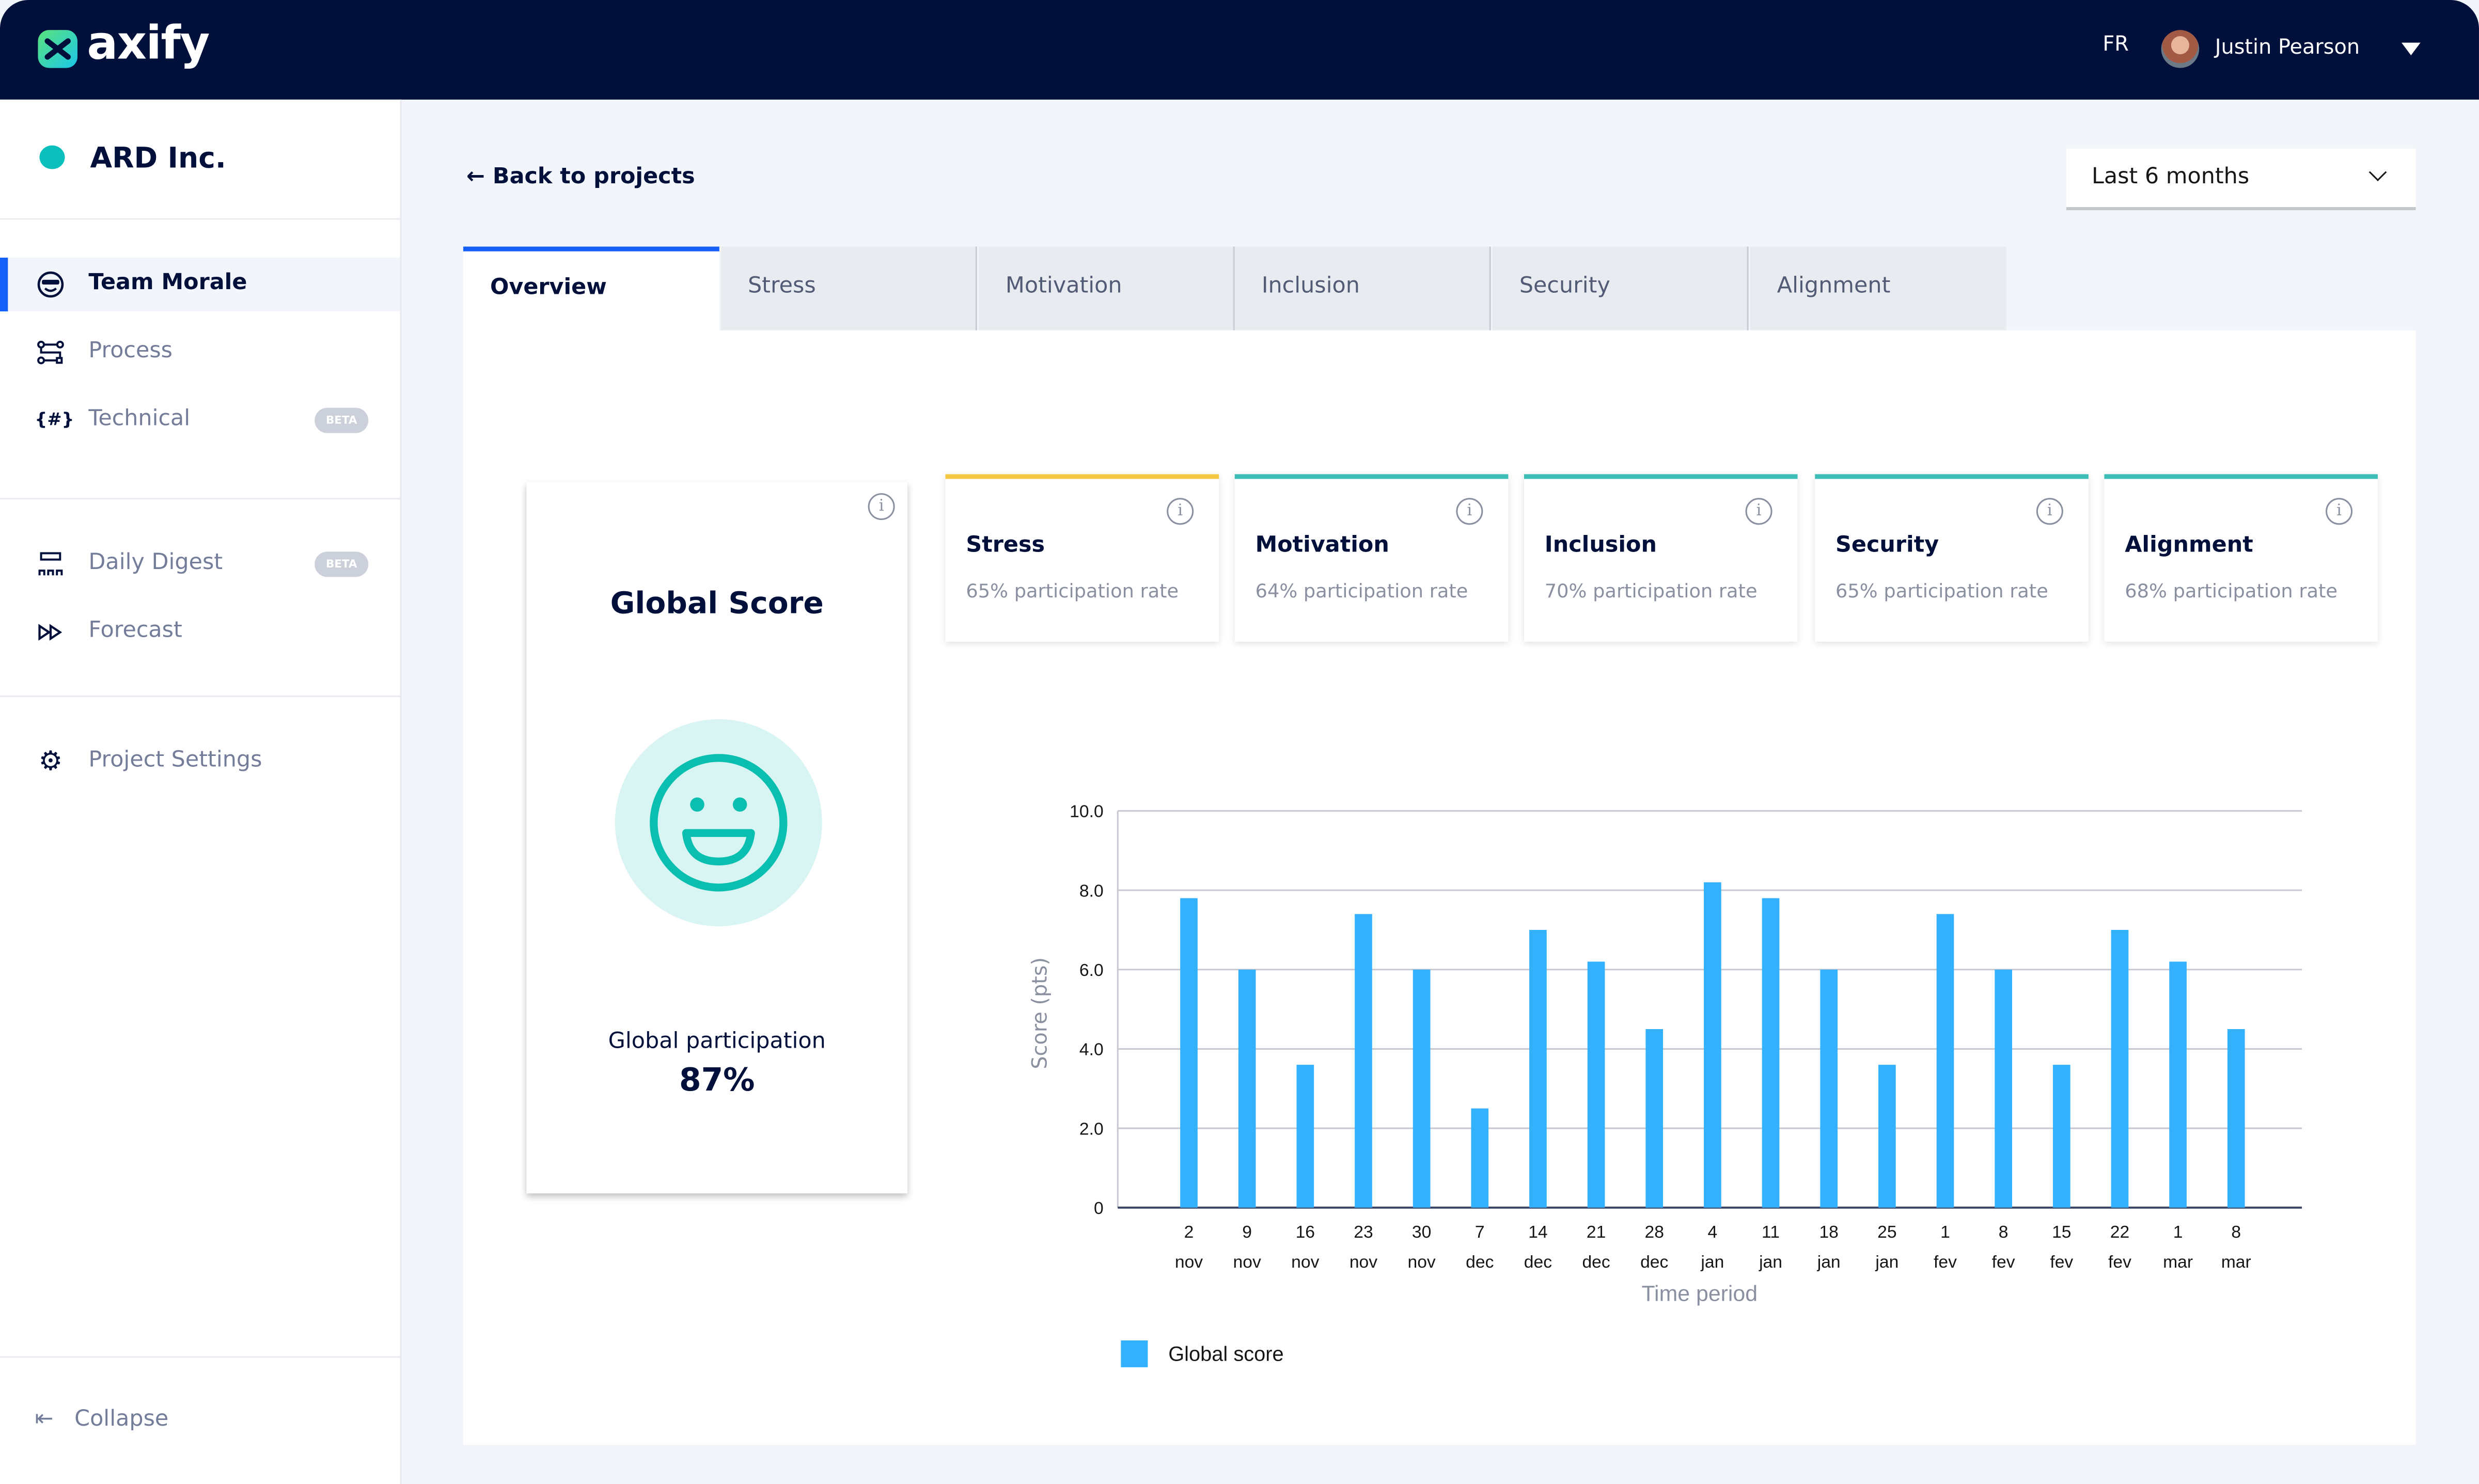  What do you see at coordinates (200, 762) in the screenshot?
I see `sidebar-item-project-settings: ⚙ Project Settings` at bounding box center [200, 762].